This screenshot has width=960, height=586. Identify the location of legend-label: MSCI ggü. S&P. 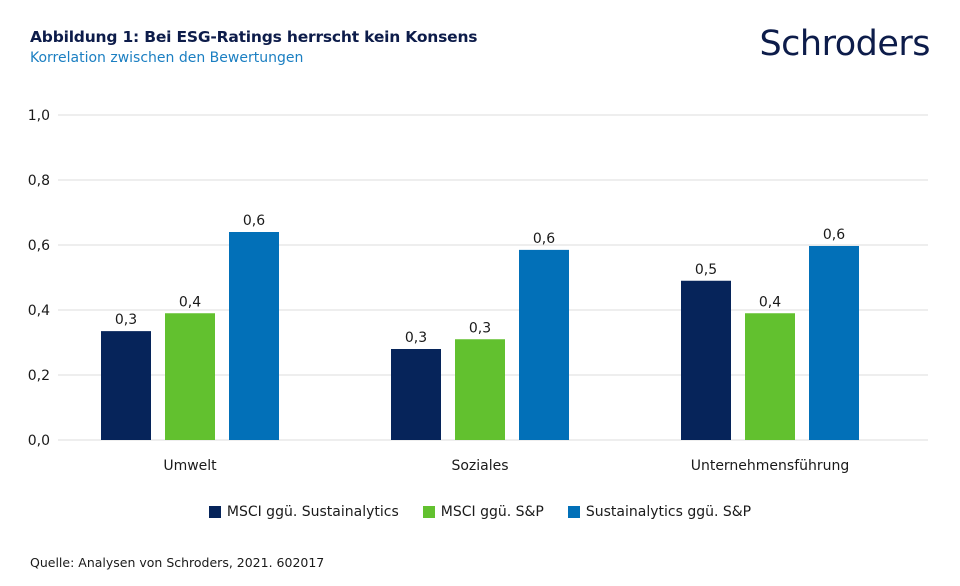
(492, 512).